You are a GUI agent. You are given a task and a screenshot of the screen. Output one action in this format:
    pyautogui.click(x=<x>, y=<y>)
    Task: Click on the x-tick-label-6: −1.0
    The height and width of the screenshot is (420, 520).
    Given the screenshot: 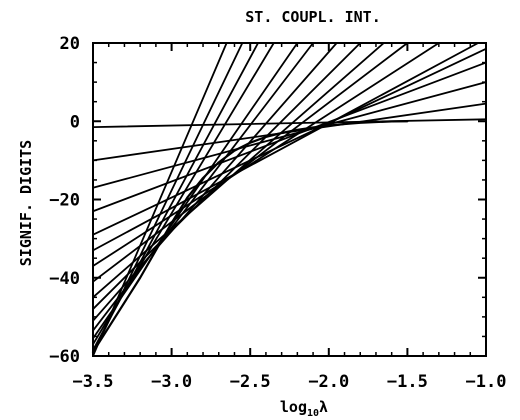 What is the action you would take?
    pyautogui.click(x=486, y=382)
    